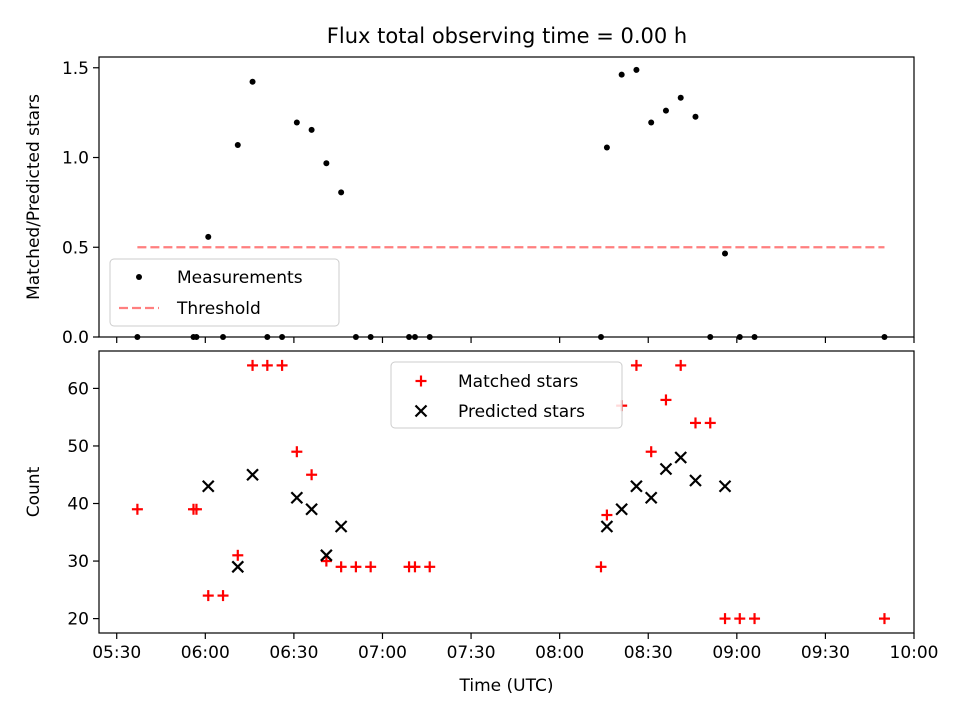 The width and height of the screenshot is (960, 720). What do you see at coordinates (914, 653) in the screenshot?
I see `x-tick-label: 10:00` at bounding box center [914, 653].